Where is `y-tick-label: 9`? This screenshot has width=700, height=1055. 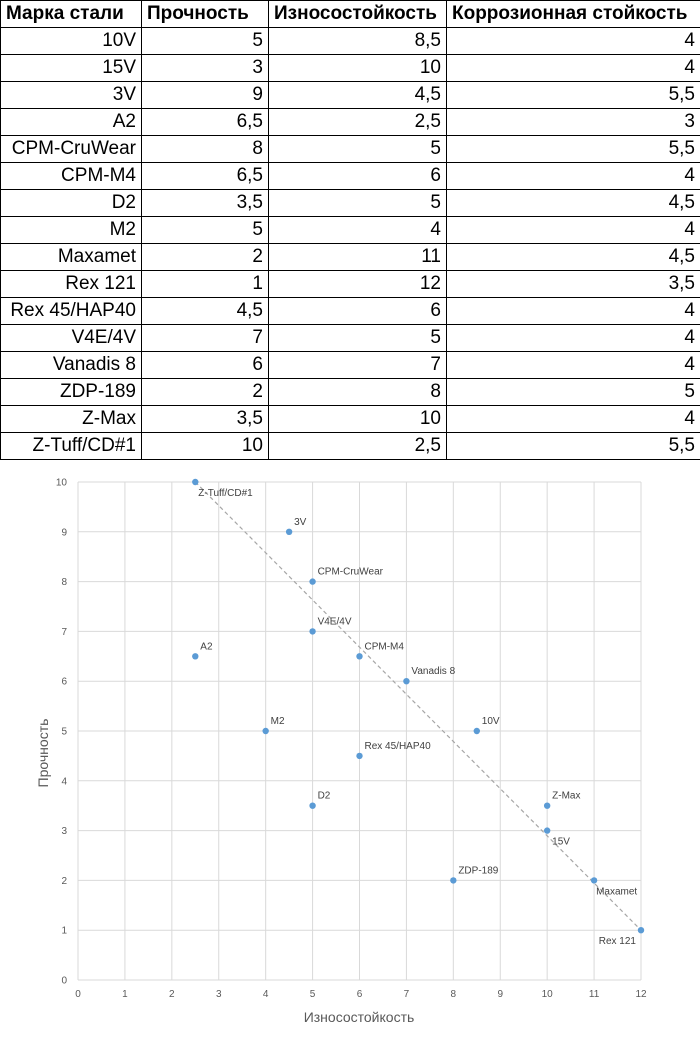 y-tick-label: 9 is located at coordinates (64, 532).